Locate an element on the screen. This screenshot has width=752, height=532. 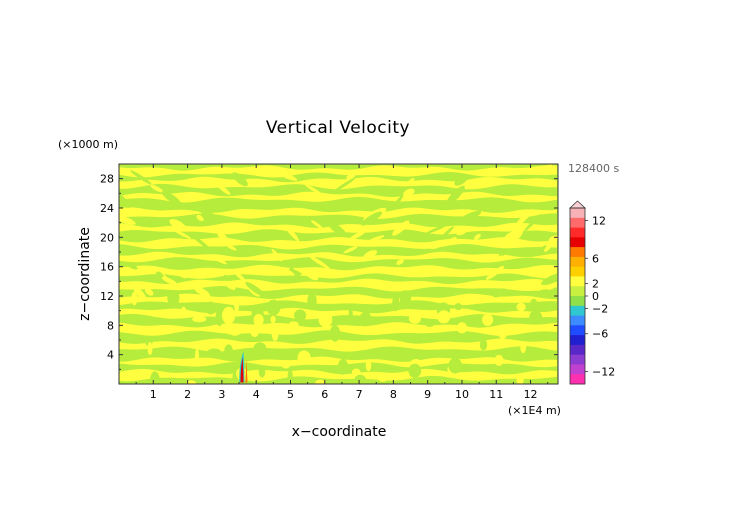
x-tick-label: 9 is located at coordinates (427, 394).